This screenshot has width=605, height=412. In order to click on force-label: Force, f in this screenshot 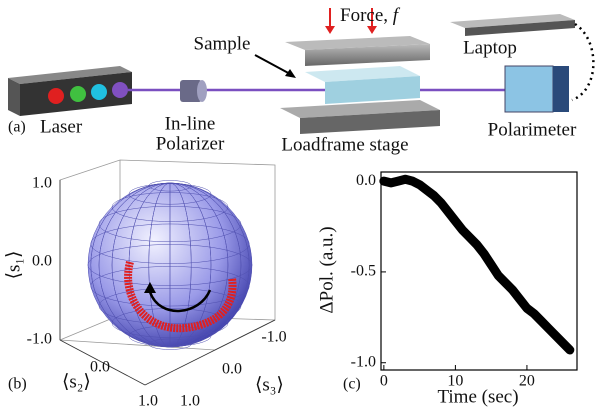, I will do `click(370, 15)`.